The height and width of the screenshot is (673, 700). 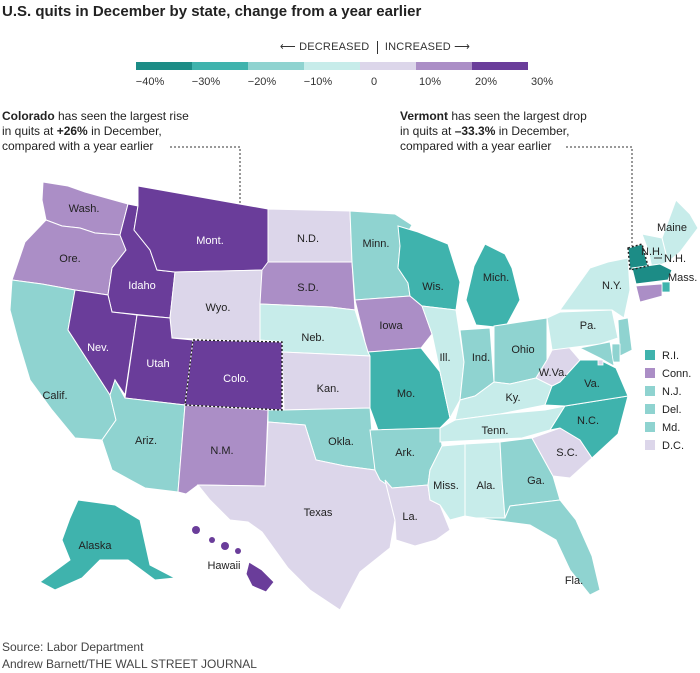 I want to click on state-mich, so click(x=493, y=286).